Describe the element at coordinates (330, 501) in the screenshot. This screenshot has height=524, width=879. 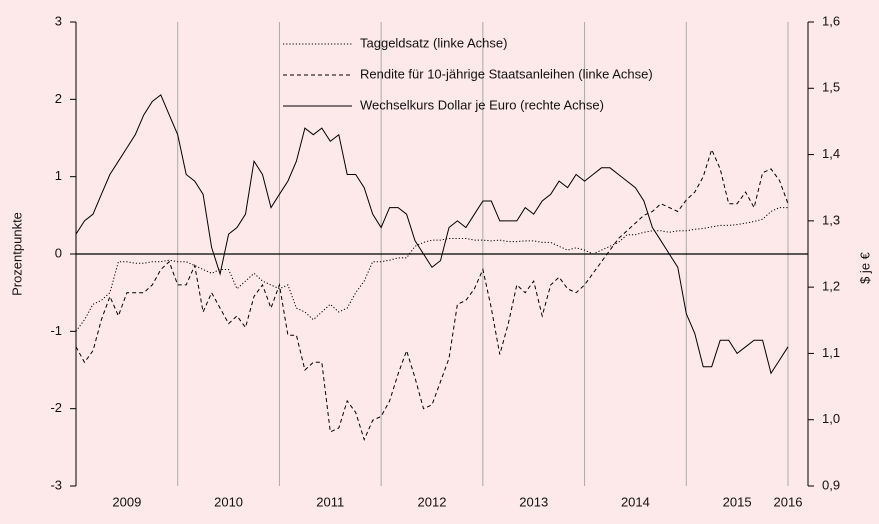
I see `x-tick-label: 2011` at that location.